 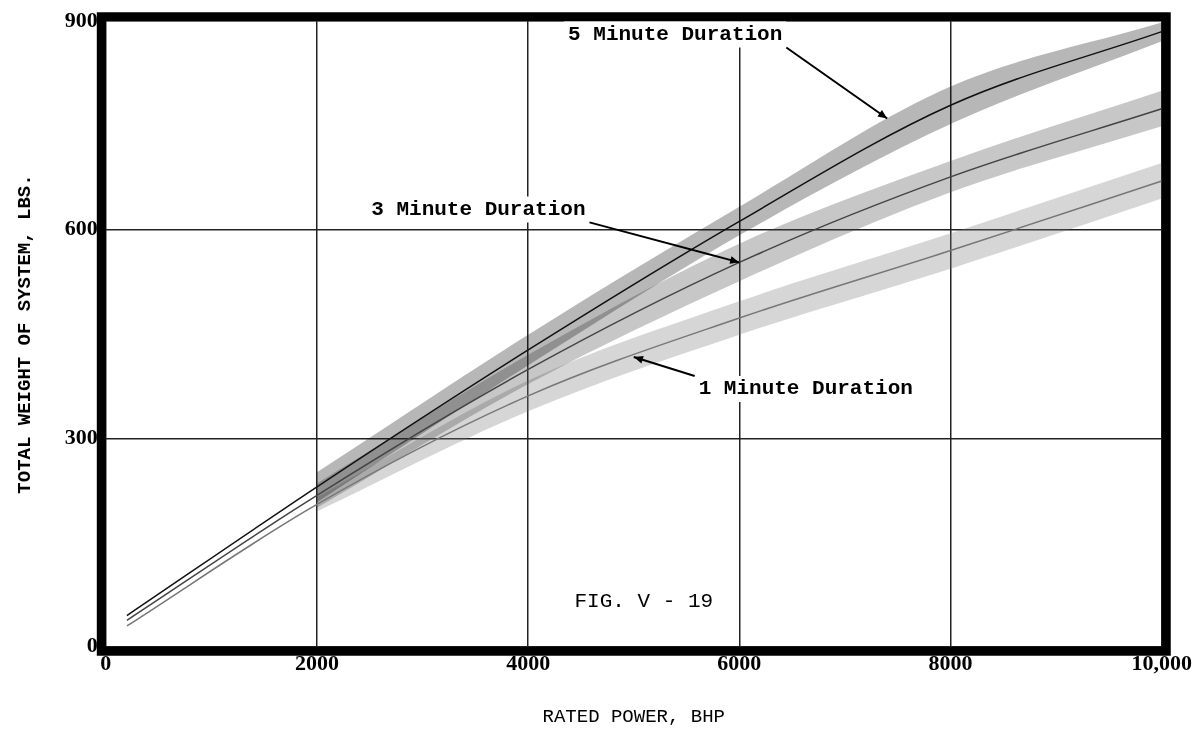 What do you see at coordinates (316, 662) in the screenshot?
I see `x-tick-label: 2000` at bounding box center [316, 662].